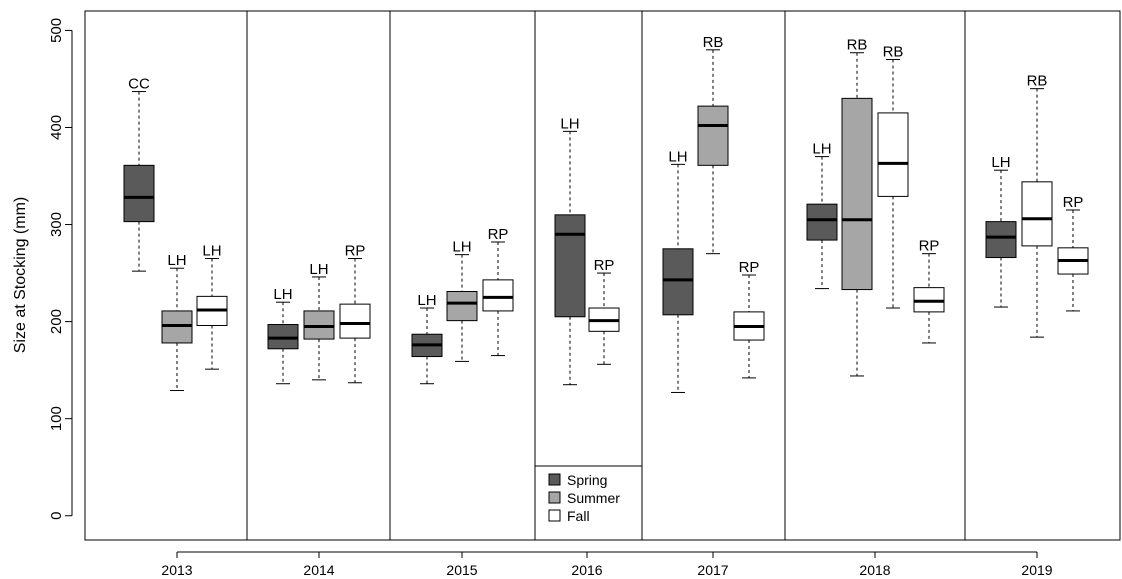 The image size is (1122, 579). Describe the element at coordinates (56, 321) in the screenshot. I see `y-tick-label: 200` at that location.